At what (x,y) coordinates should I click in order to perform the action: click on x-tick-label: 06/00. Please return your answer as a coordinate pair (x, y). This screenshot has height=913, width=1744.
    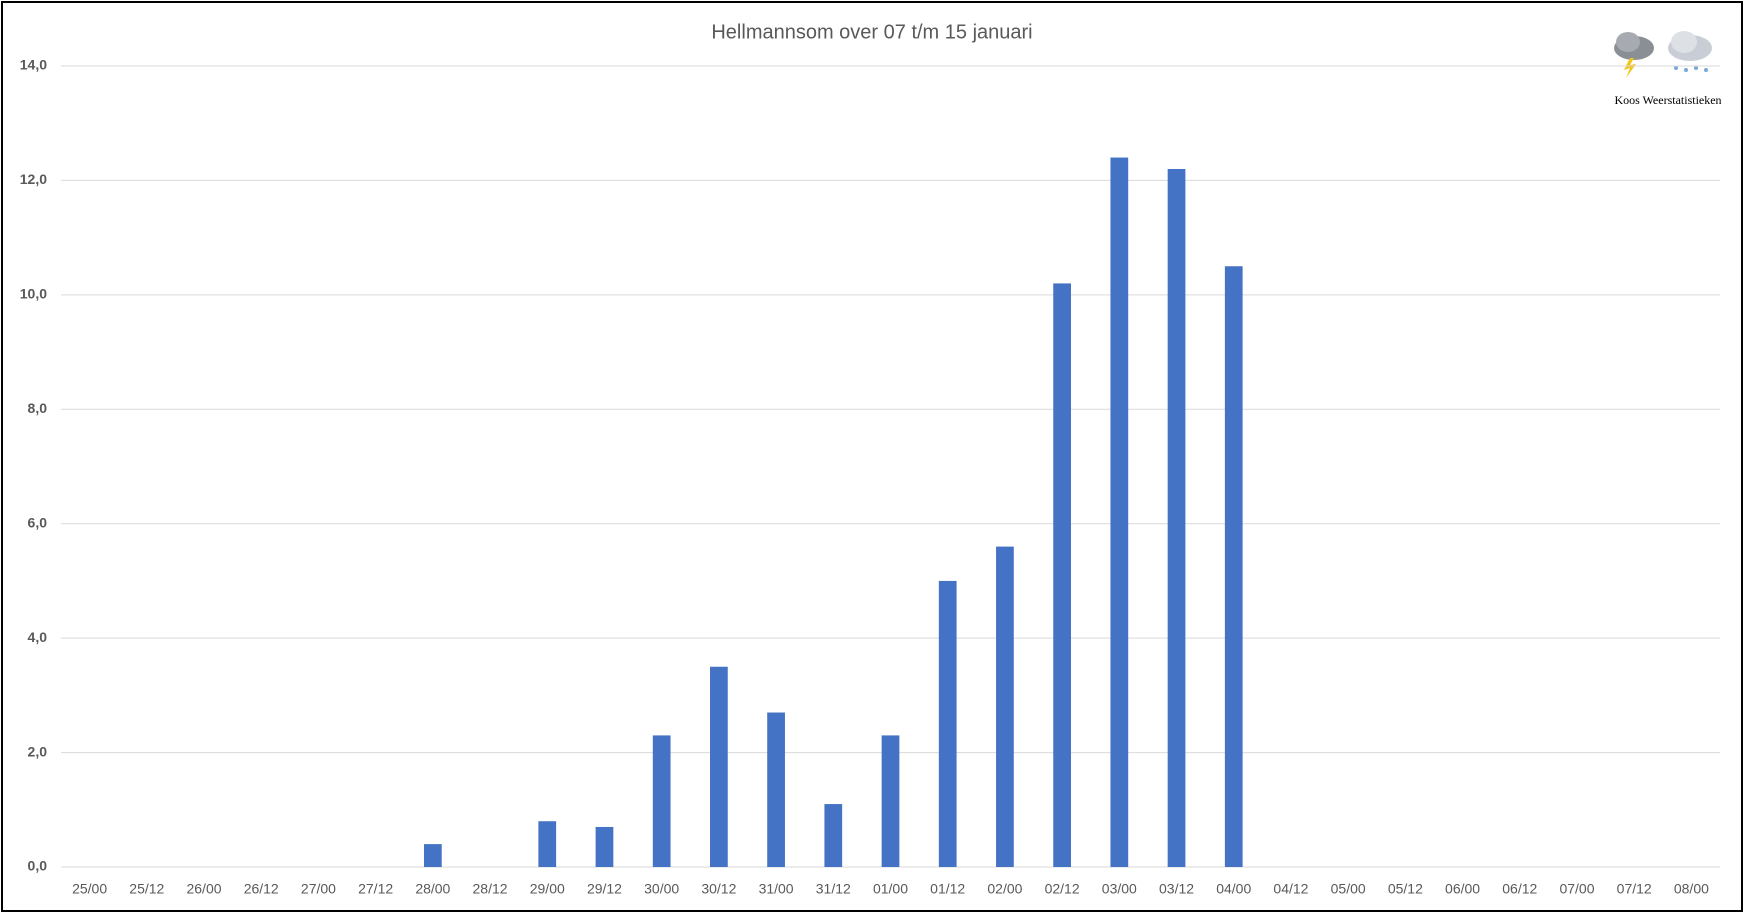
    Looking at the image, I should click on (1462, 889).